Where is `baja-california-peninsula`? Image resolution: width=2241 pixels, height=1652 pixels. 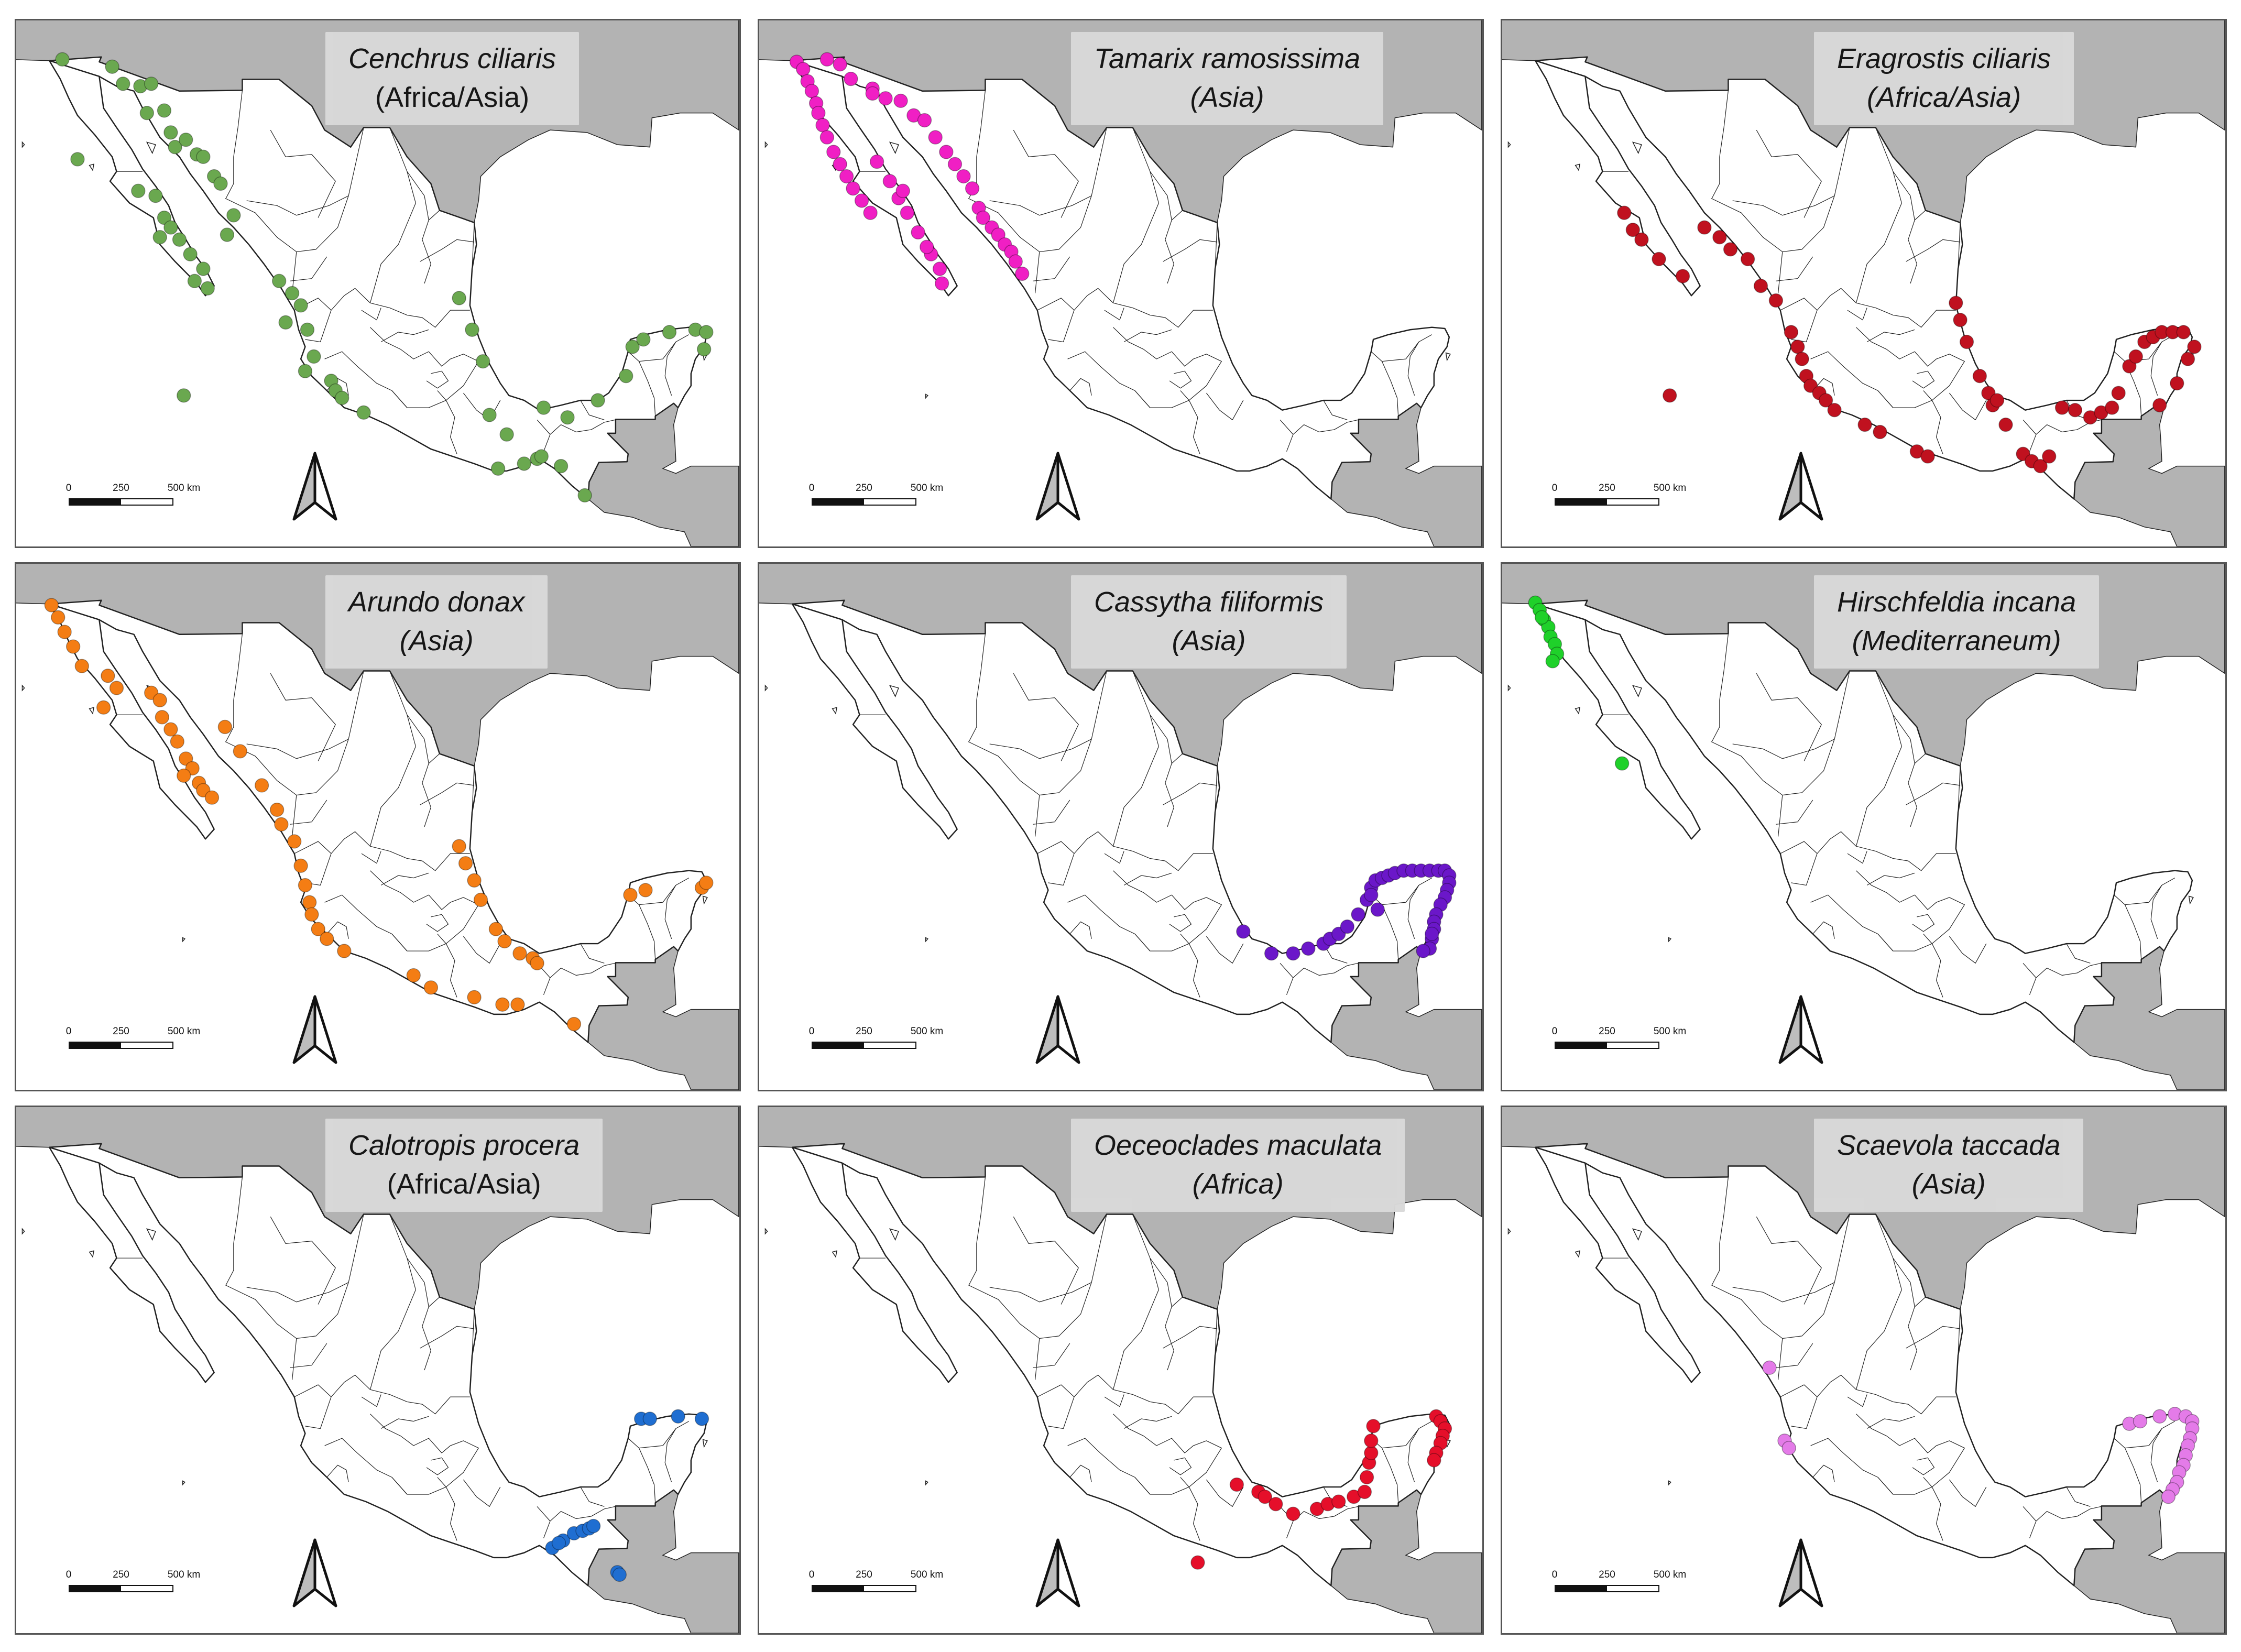
baja-california-peninsula is located at coordinates (131, 178).